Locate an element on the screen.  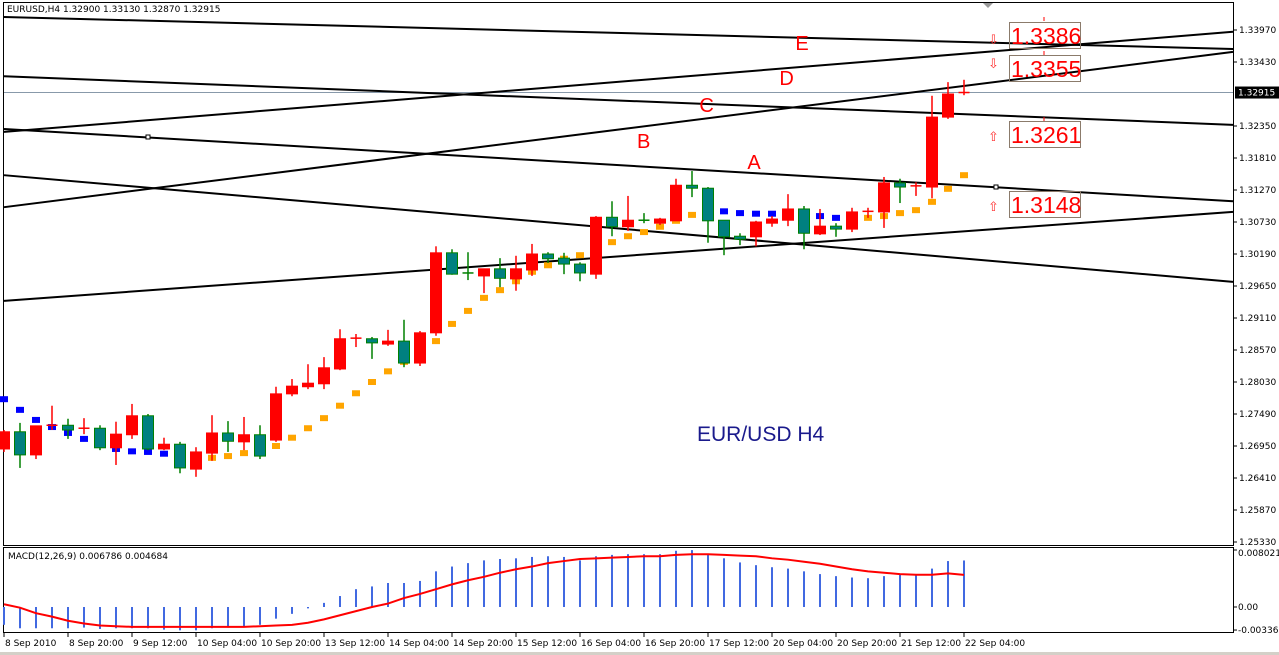
wave-label: B is located at coordinates (643, 142).